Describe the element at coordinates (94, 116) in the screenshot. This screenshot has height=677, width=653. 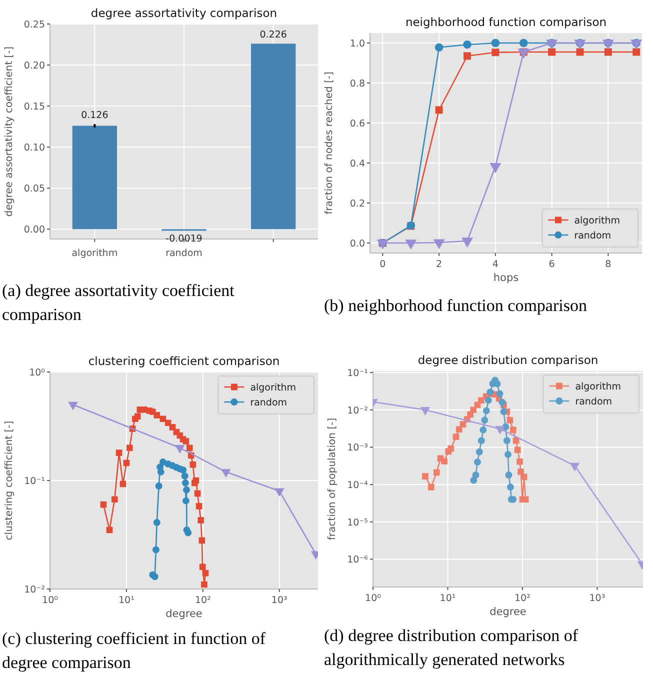
I see `data-label: 0.126` at that location.